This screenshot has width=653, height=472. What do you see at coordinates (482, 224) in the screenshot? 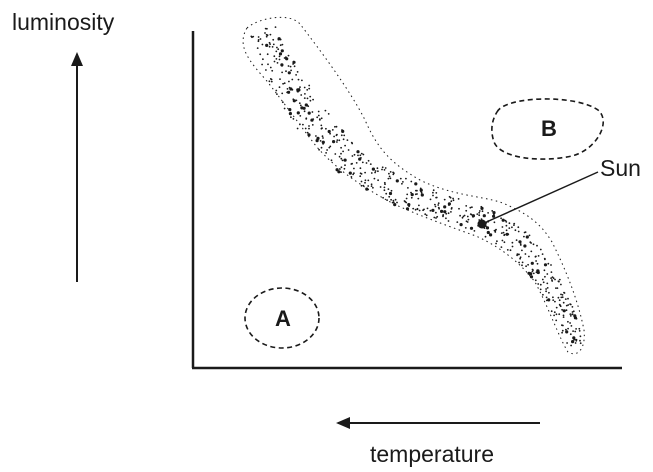
I see `sun-marker` at bounding box center [482, 224].